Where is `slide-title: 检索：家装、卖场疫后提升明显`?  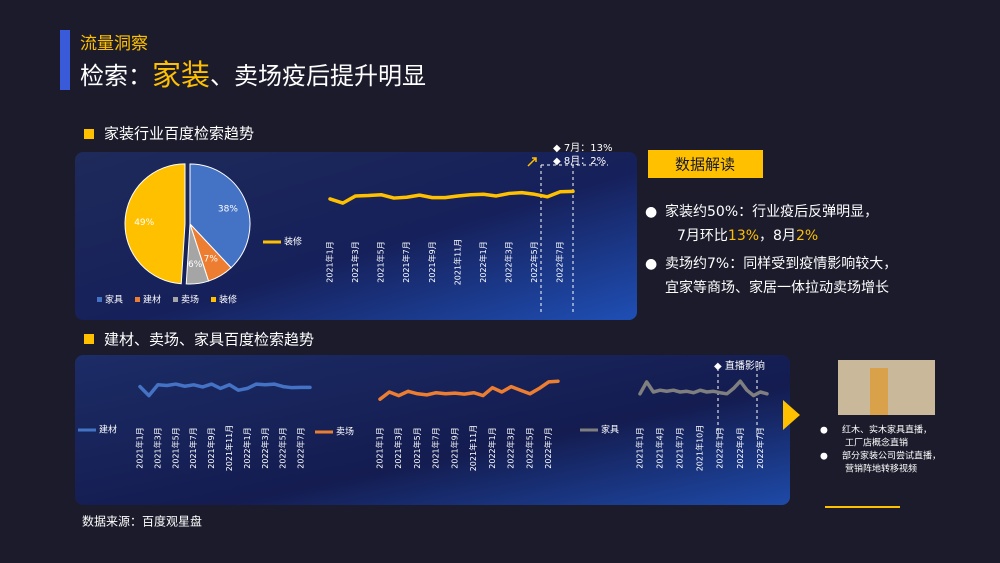 slide-title: 检索：家装、卖场疫后提升明显 is located at coordinates (253, 75).